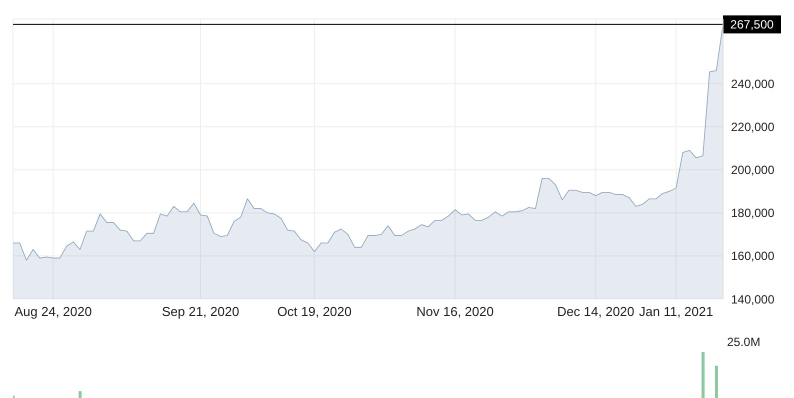  I want to click on x-tick-label: Oct 19, 2020, so click(314, 312).